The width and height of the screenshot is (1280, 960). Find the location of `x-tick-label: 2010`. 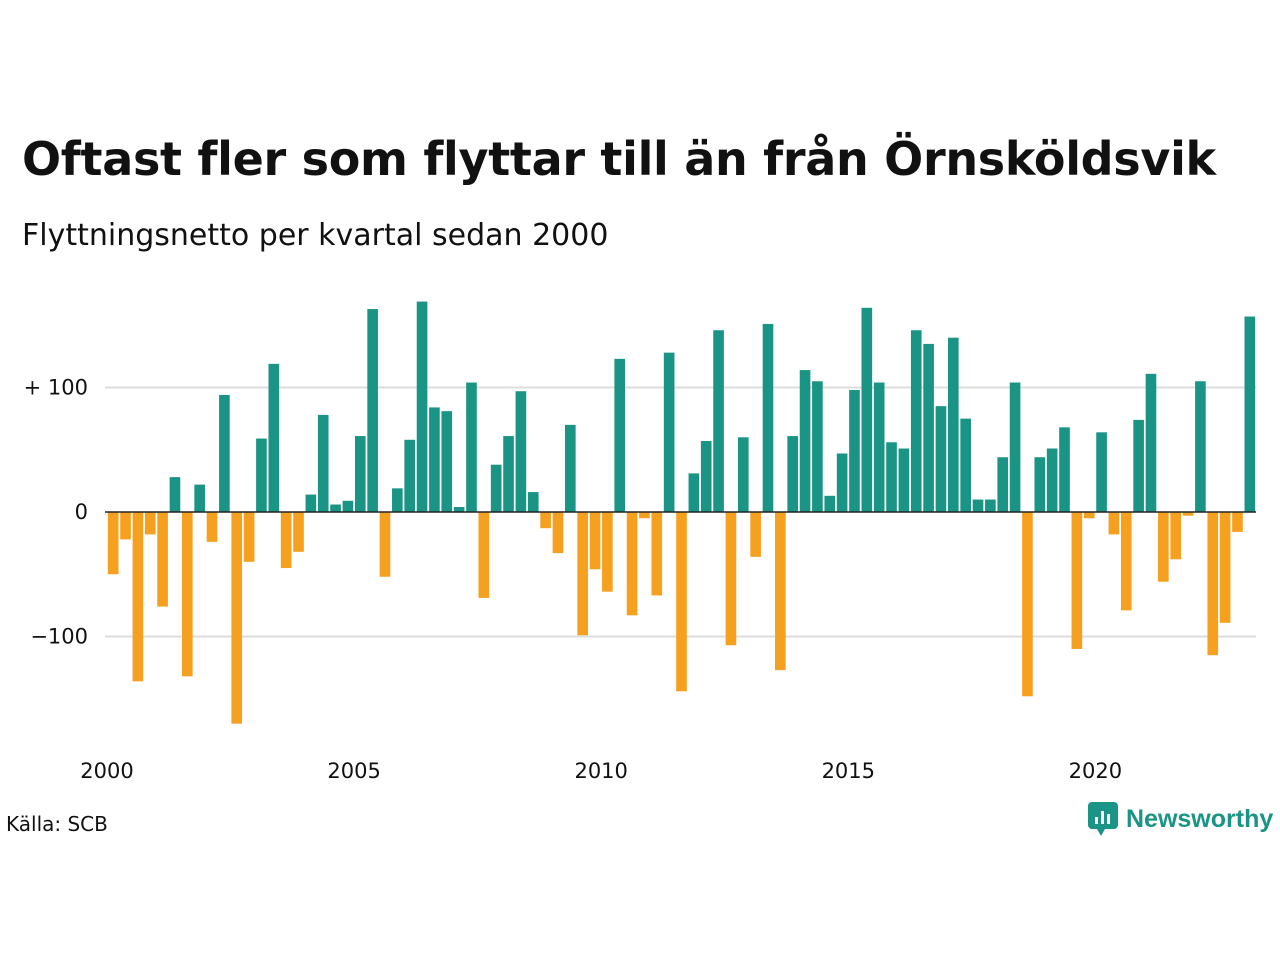

x-tick-label: 2010 is located at coordinates (600, 771).